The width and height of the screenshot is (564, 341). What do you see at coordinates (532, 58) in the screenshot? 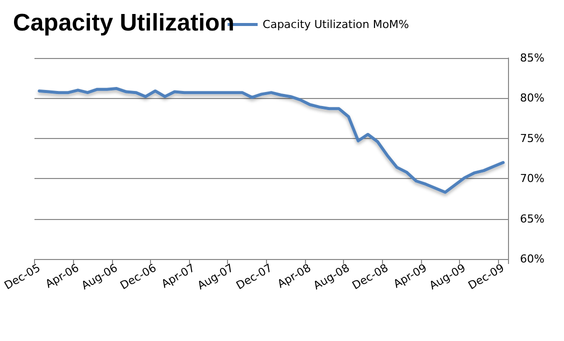
I see `y-tick-label: 85%` at bounding box center [532, 58].